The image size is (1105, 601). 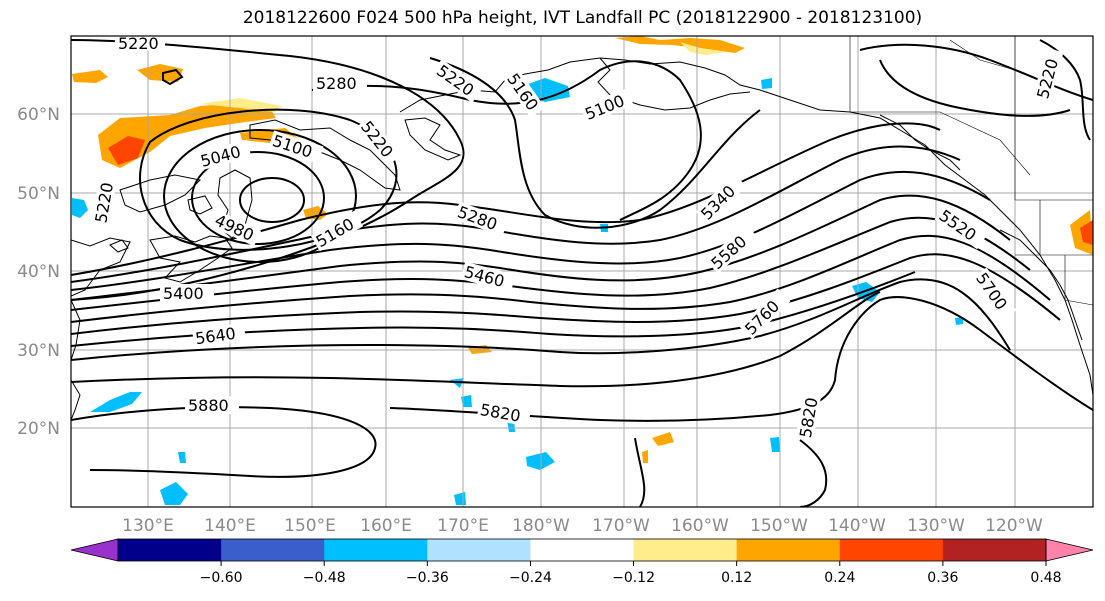 I want to click on latitude-labels: 60°N 50°N 40°N 30°N 20°N, so click(x=38, y=272).